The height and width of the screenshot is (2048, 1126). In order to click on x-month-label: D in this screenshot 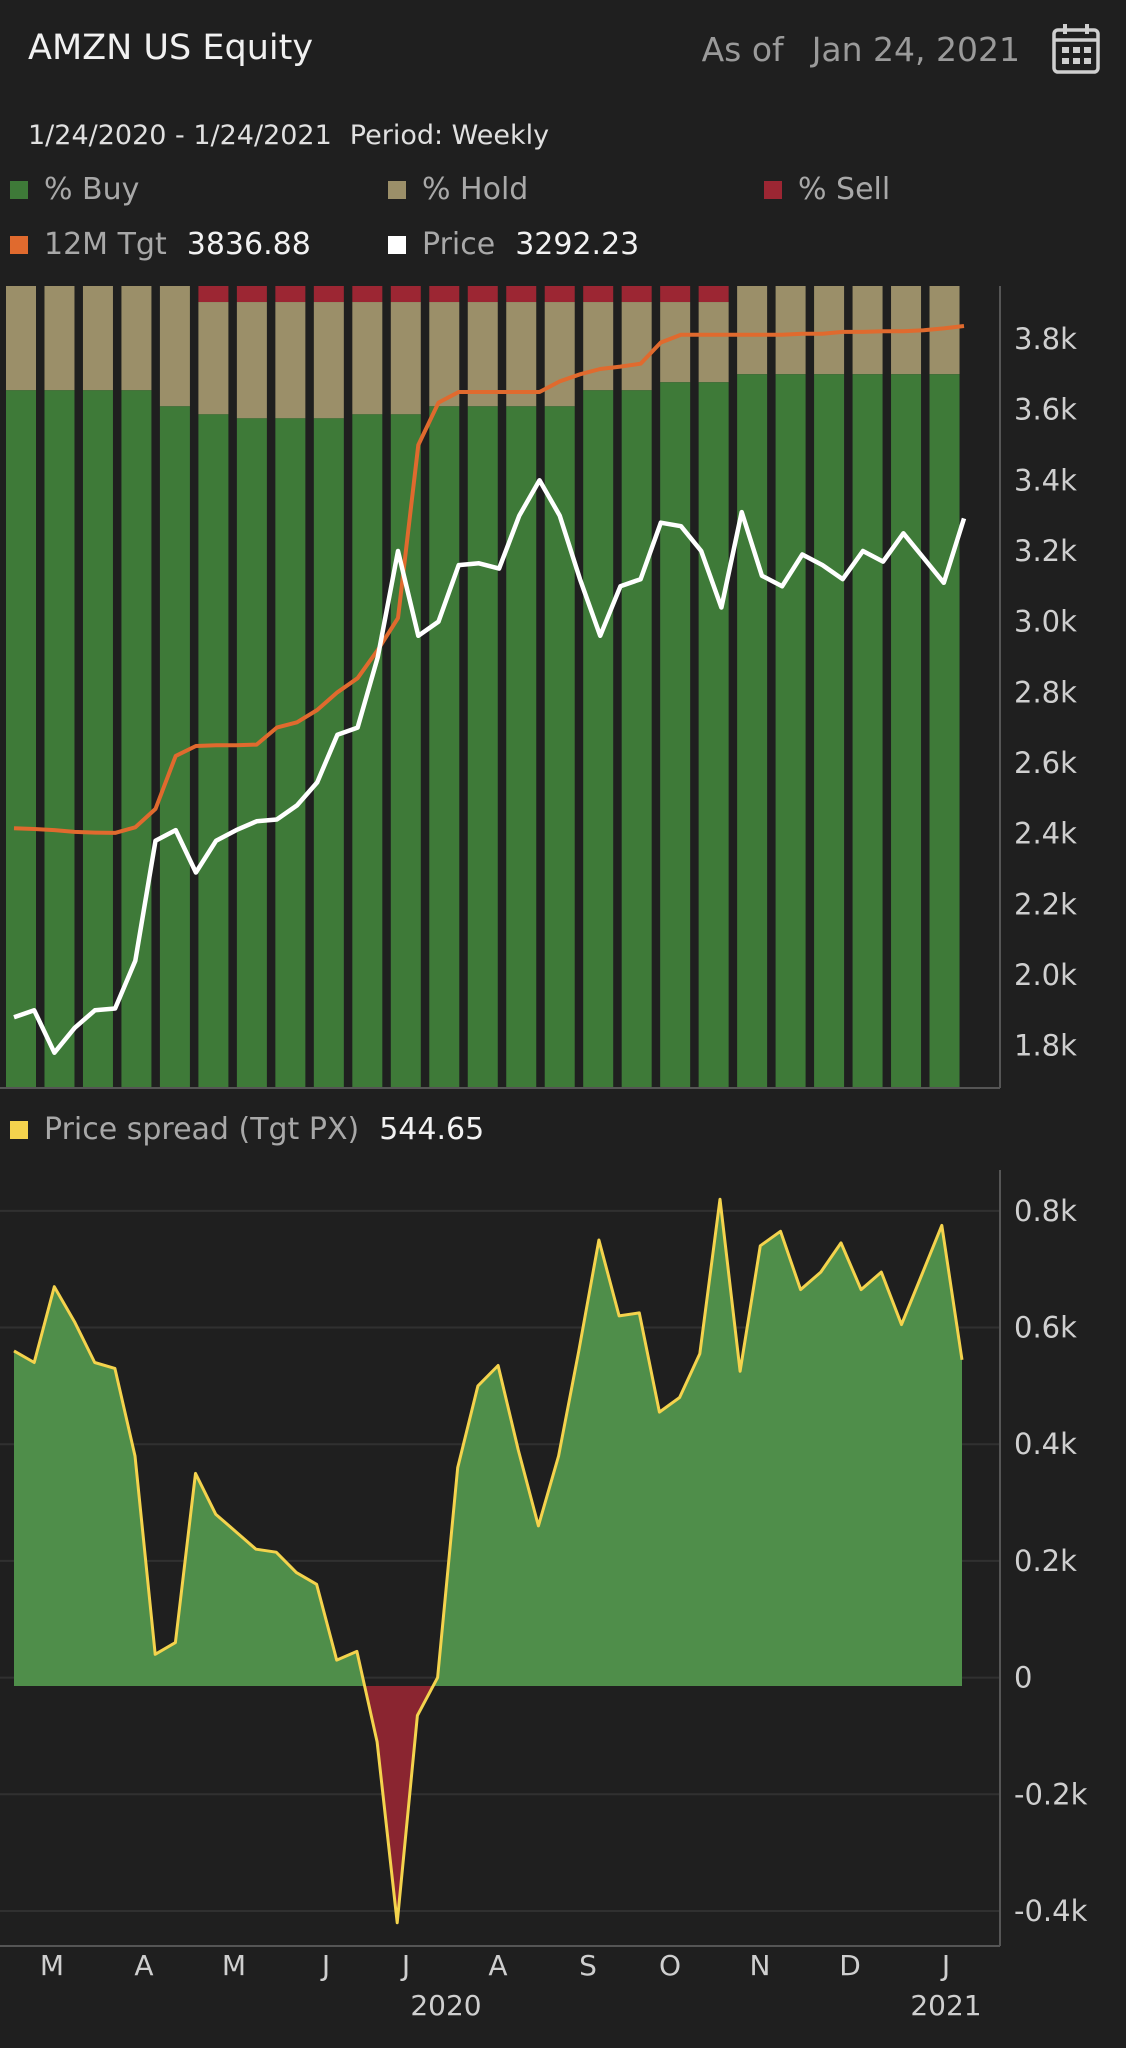, I will do `click(850, 1965)`.